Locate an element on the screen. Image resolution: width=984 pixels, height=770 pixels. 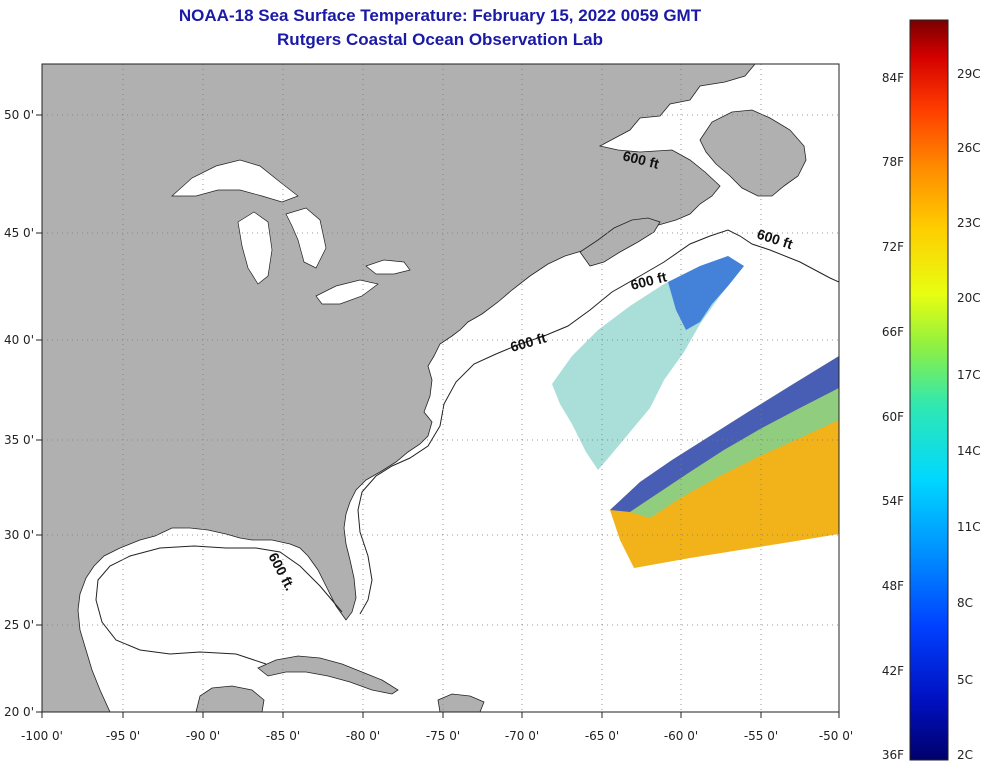
colorbar-f-label: 48F is located at coordinates (893, 586).